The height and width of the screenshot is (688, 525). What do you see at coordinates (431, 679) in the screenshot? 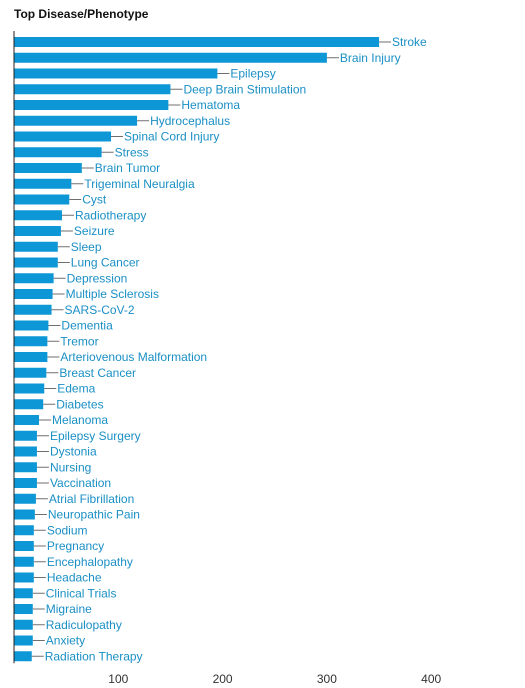
I see `x-tick-label-400: 400` at bounding box center [431, 679].